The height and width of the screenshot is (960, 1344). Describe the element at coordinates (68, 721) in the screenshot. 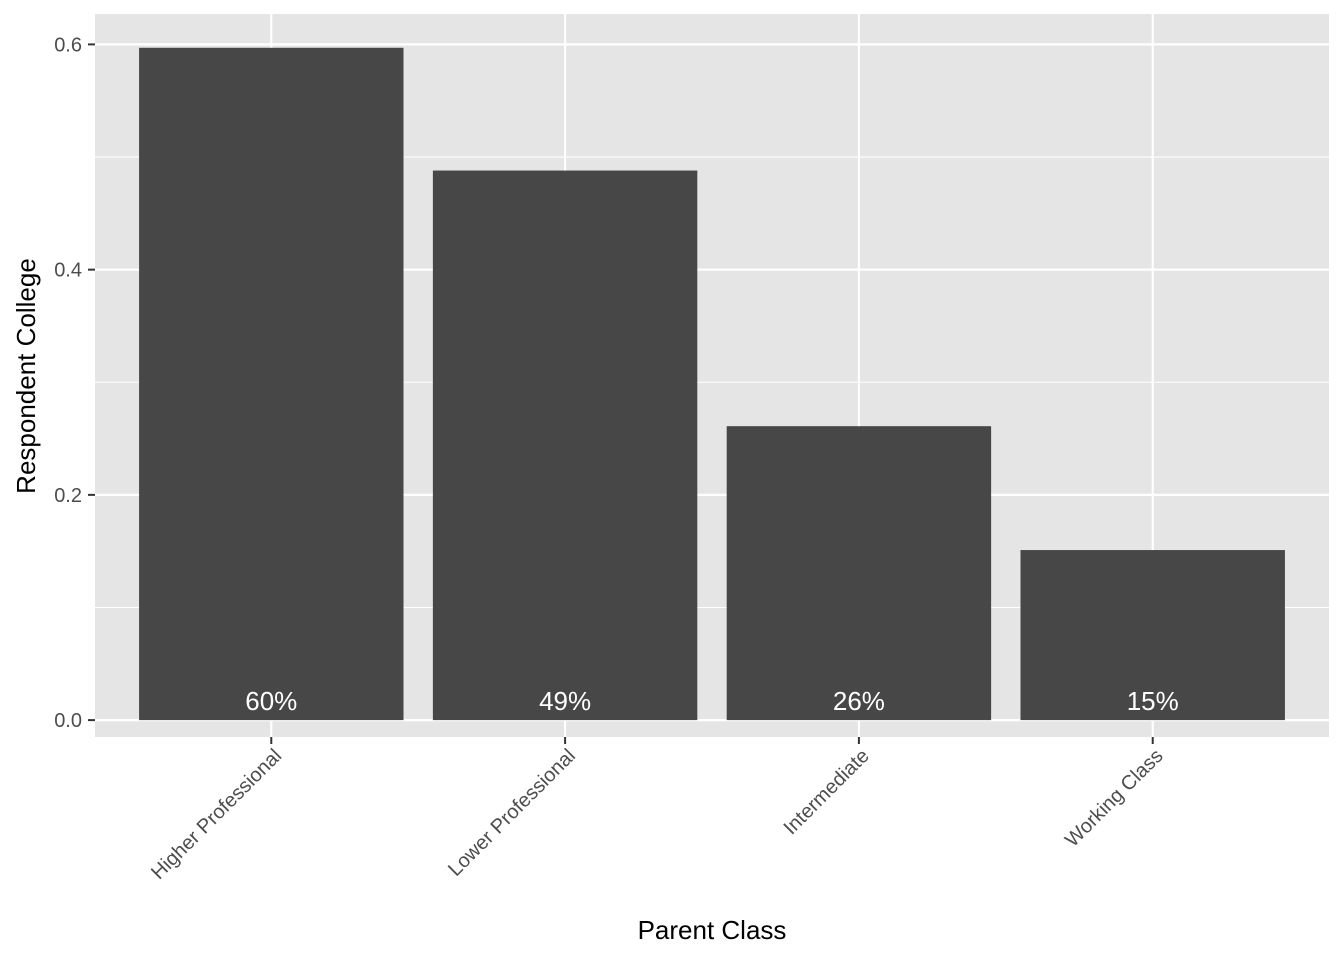

I see `y-tick-label: 0.0` at that location.